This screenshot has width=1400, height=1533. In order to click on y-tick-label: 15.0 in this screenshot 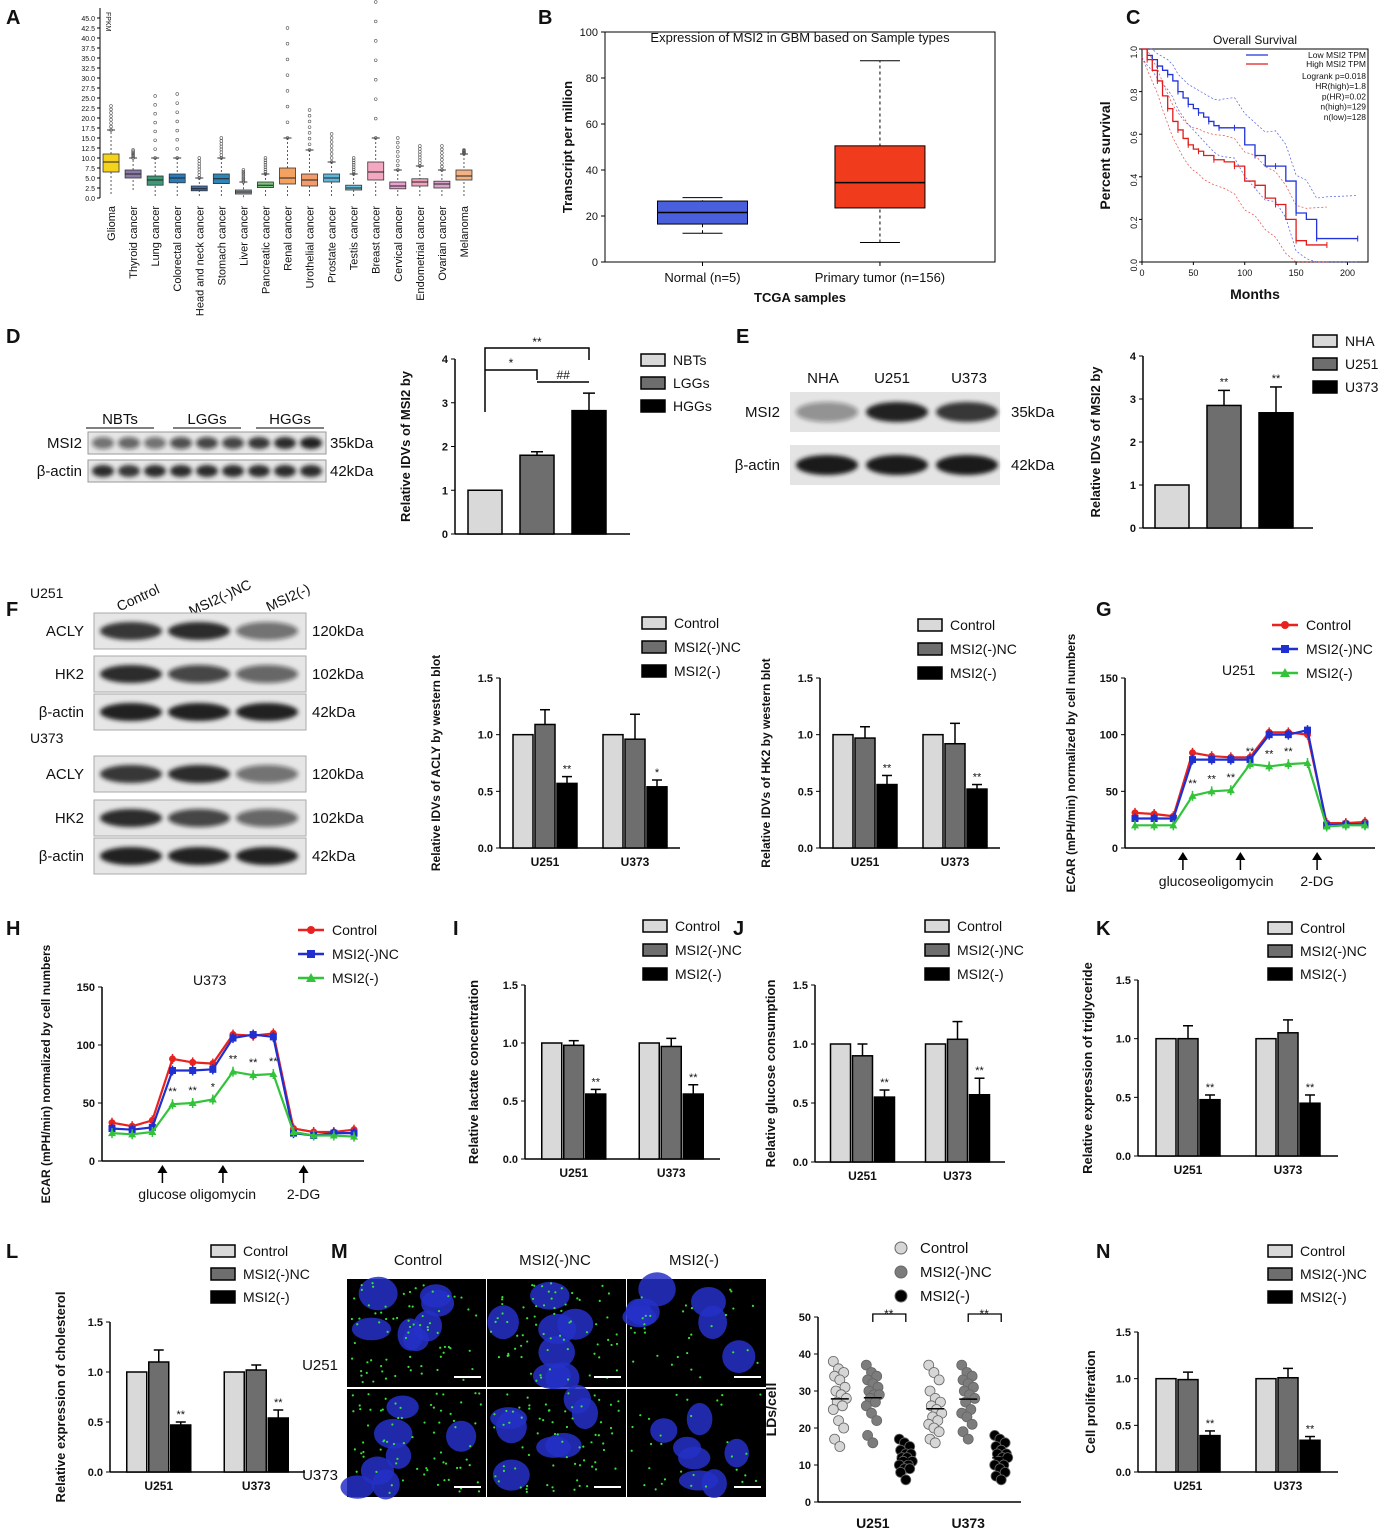, I will do `click(88, 139)`.